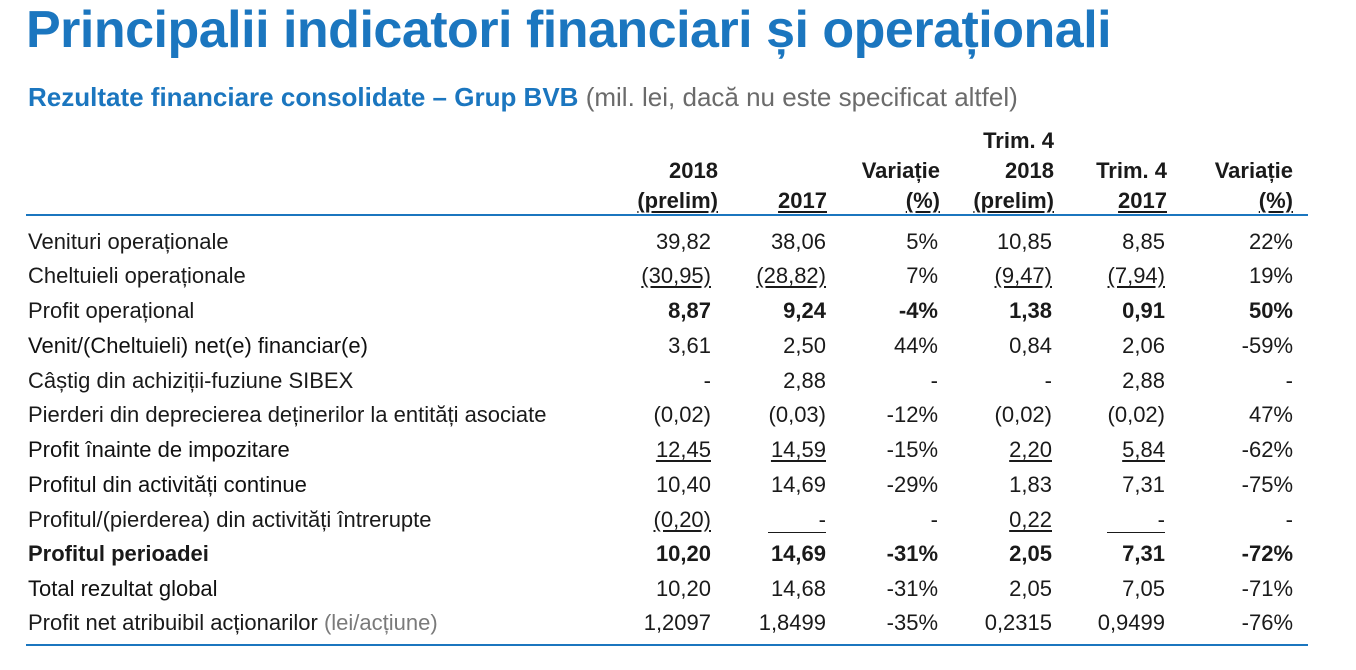 The height and width of the screenshot is (670, 1356). I want to click on header-line: (%), so click(1275, 200).